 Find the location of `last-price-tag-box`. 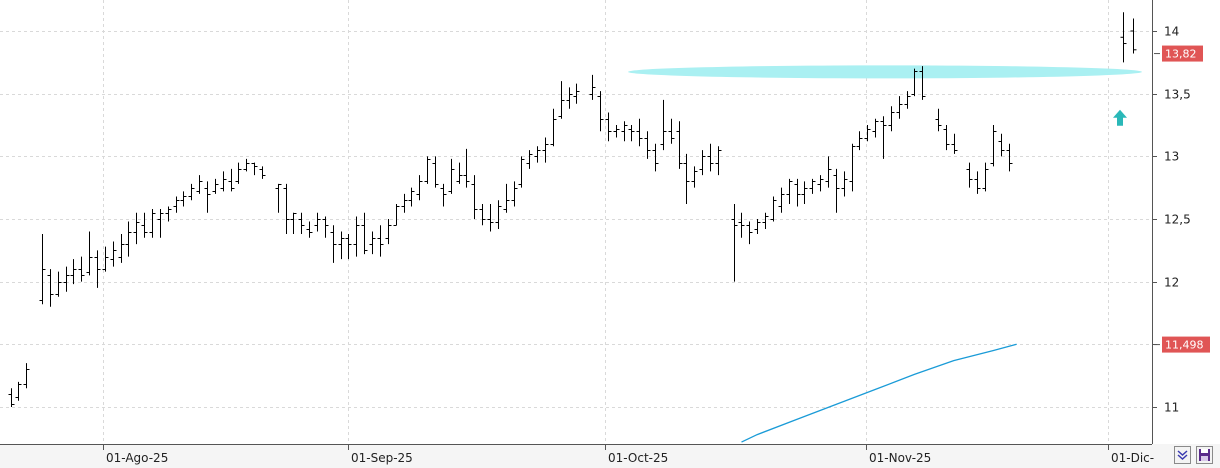

last-price-tag-box is located at coordinates (1182, 53).